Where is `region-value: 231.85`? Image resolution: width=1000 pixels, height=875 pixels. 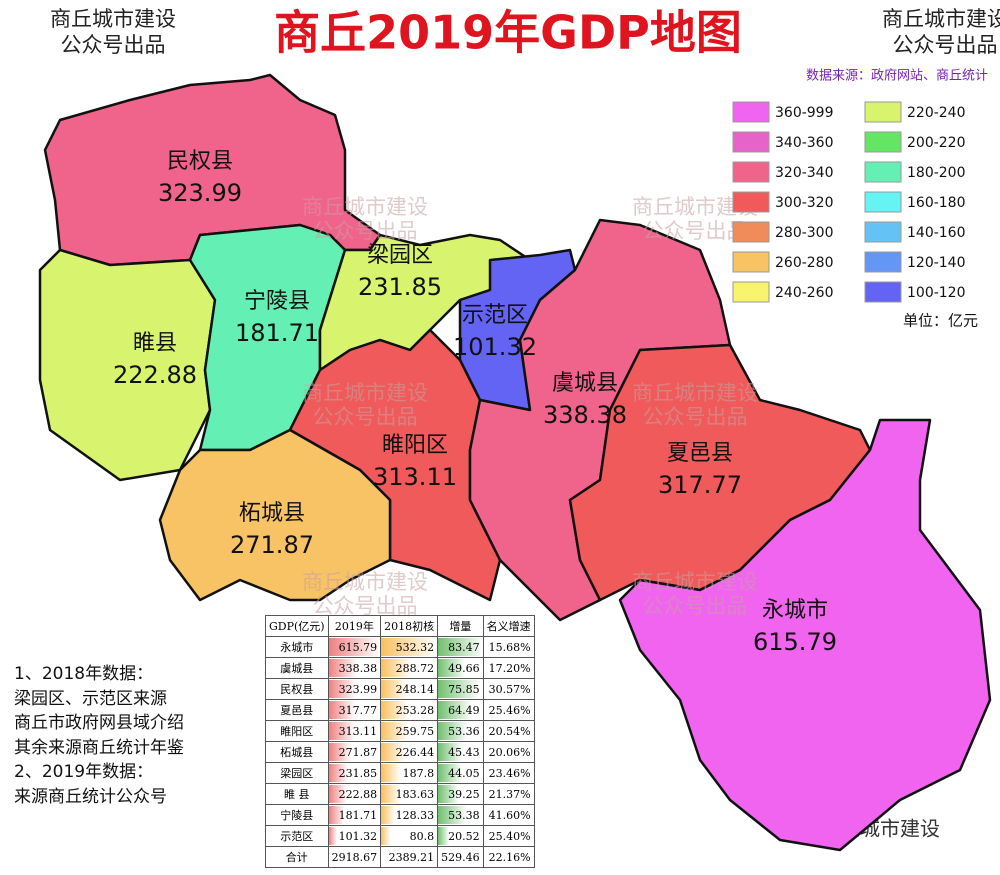 region-value: 231.85 is located at coordinates (400, 287).